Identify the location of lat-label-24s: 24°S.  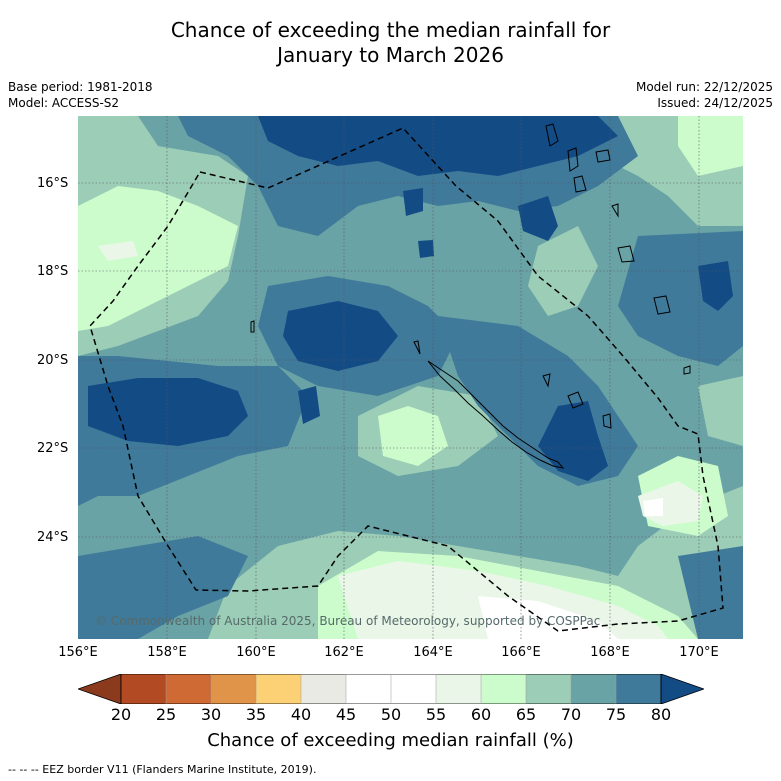
(53, 537).